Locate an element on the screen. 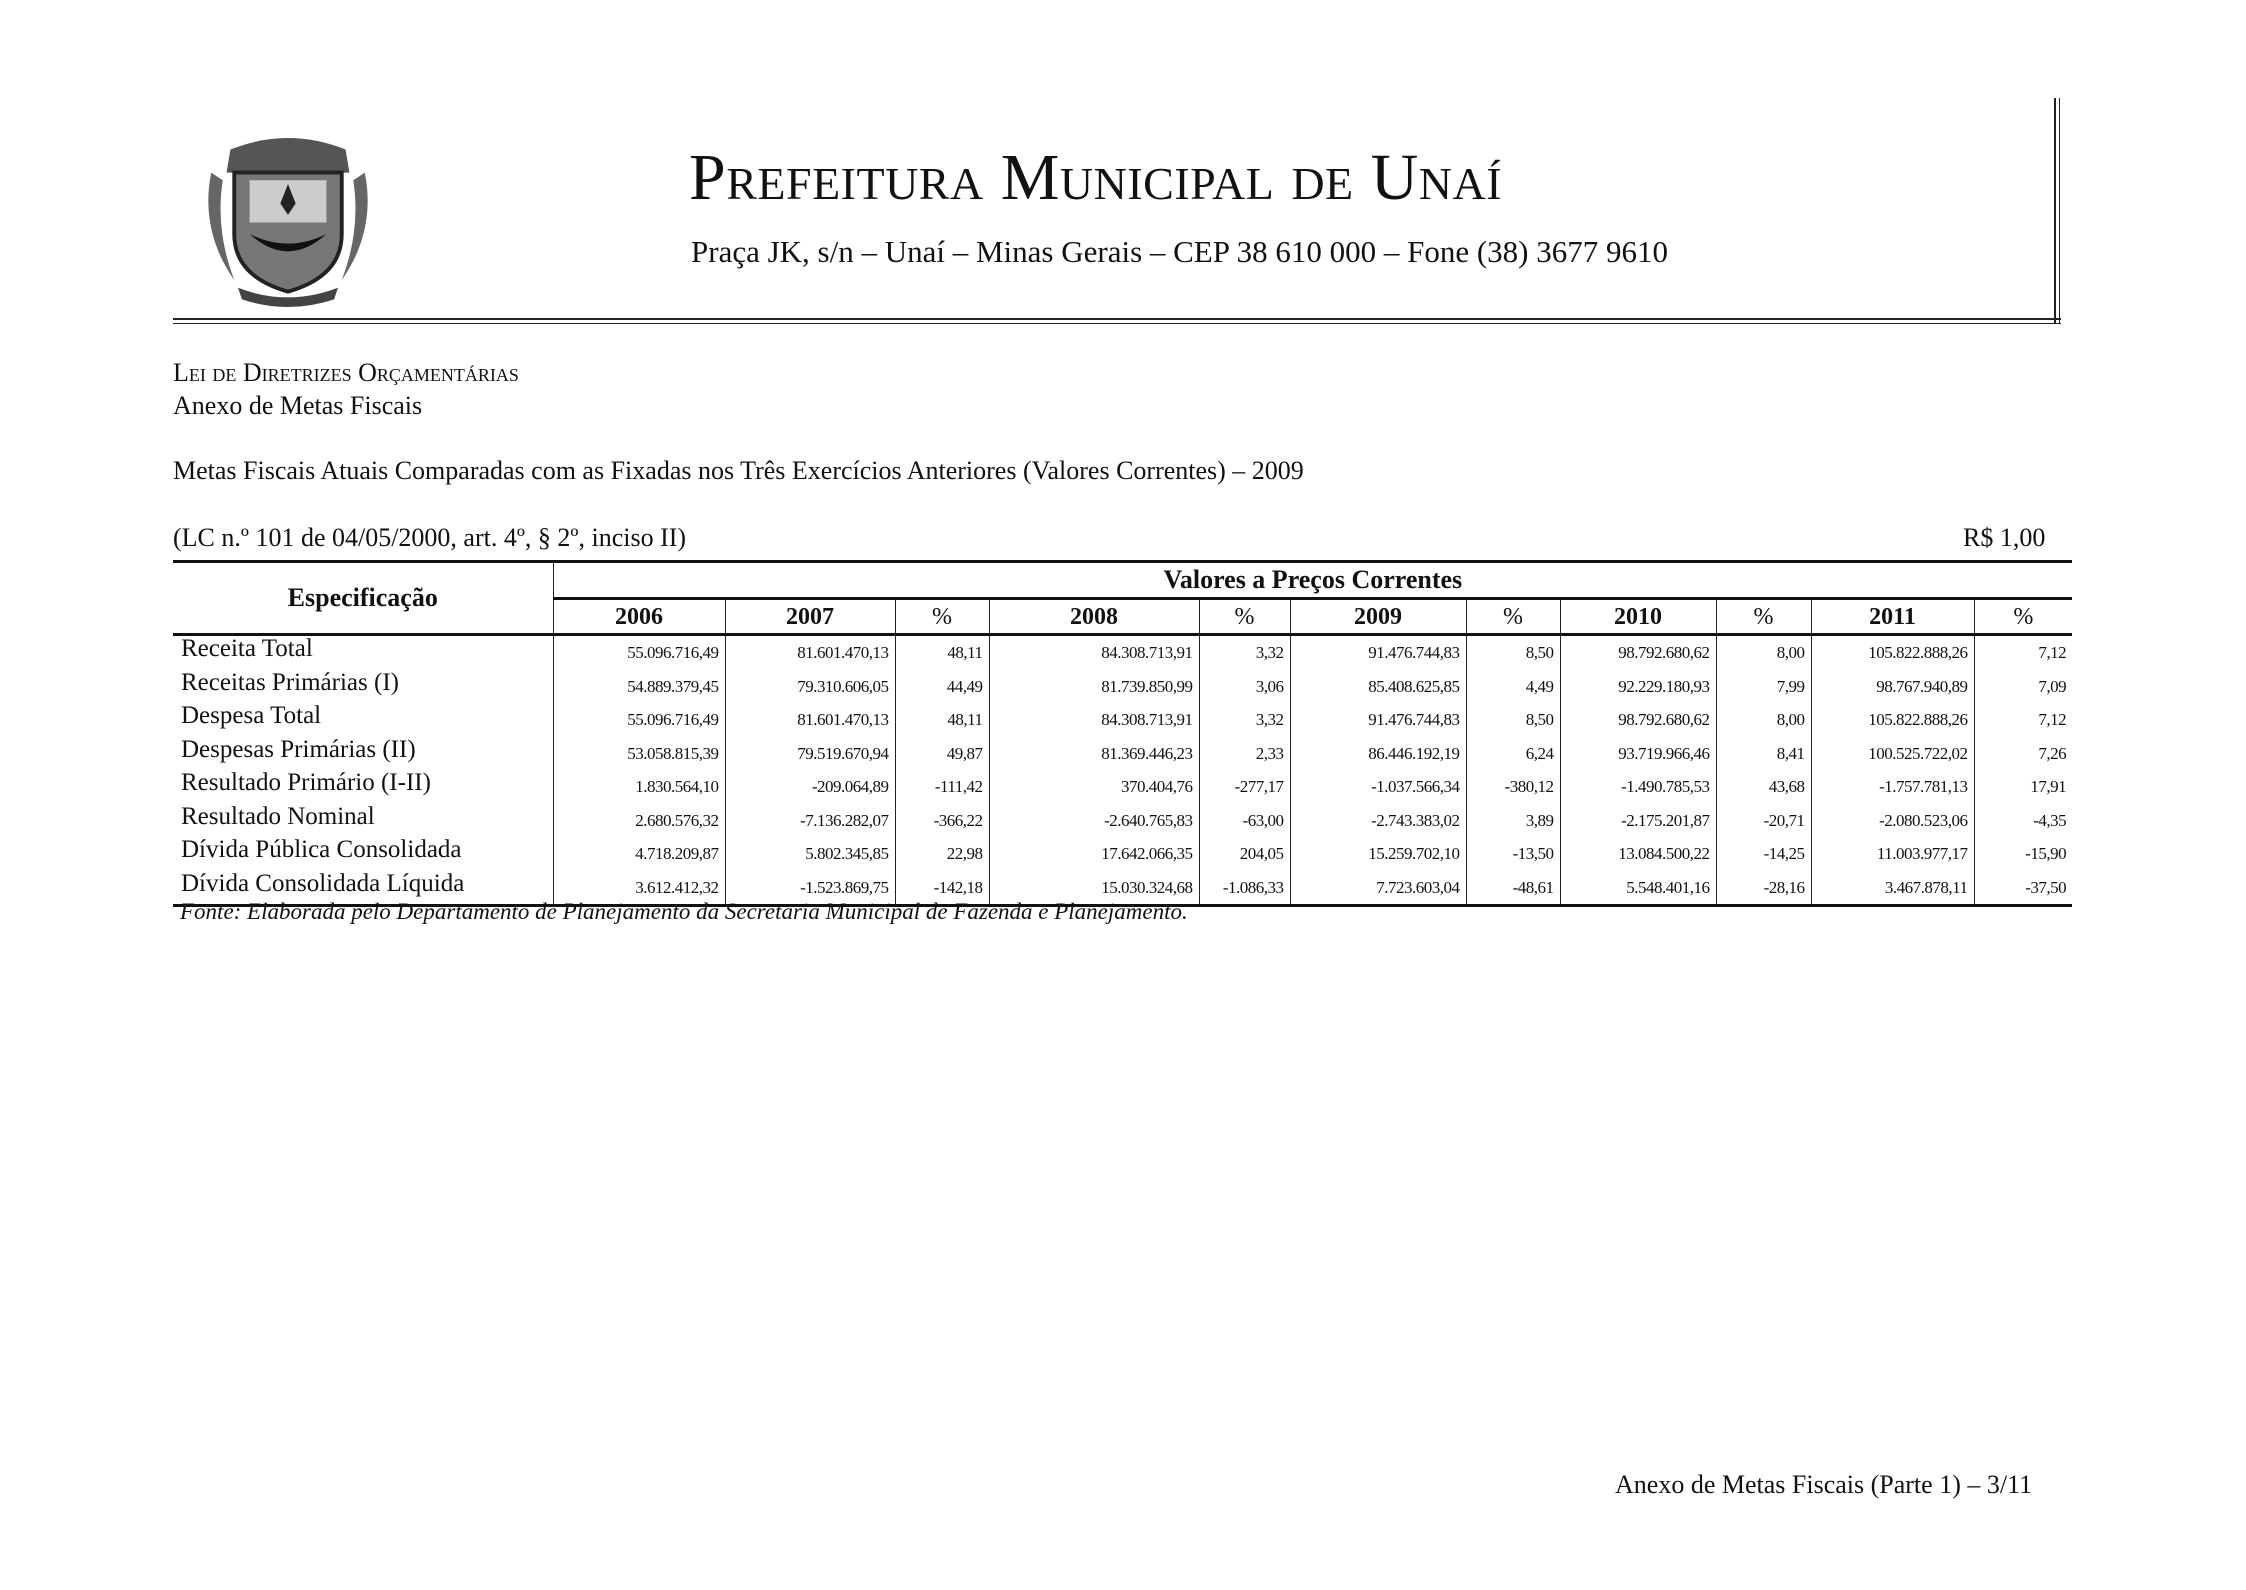 This screenshot has width=2246, height=1590. table-cell: -37,50 is located at coordinates (2023, 888).